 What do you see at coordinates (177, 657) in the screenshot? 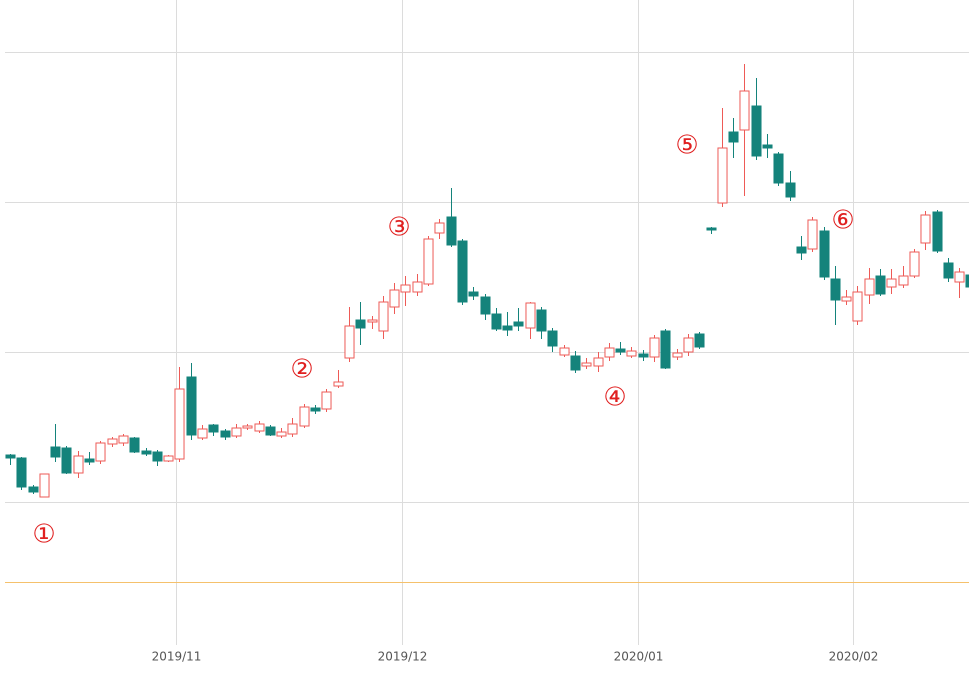
I see `x-tick-label: 2019/11` at bounding box center [177, 657].